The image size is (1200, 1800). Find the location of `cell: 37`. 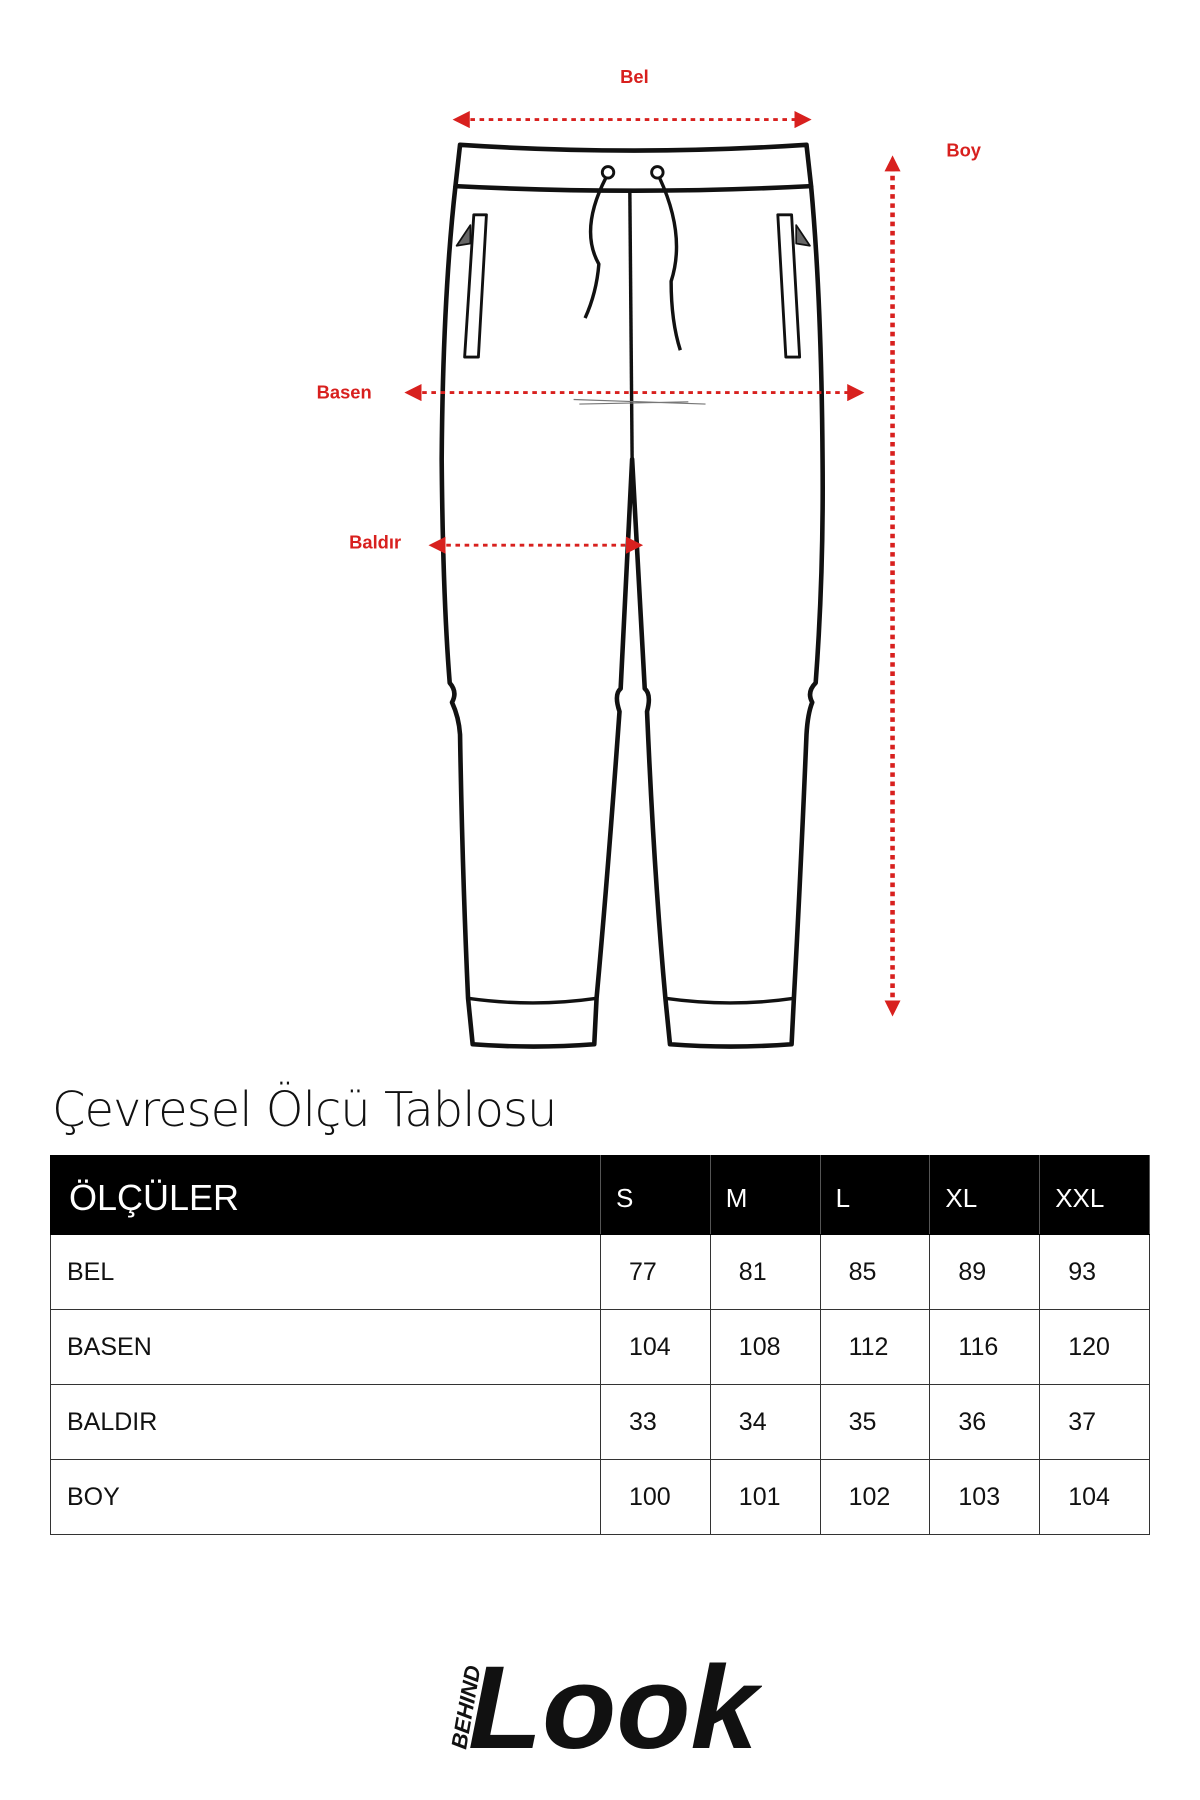

cell: 37 is located at coordinates (1094, 1422).